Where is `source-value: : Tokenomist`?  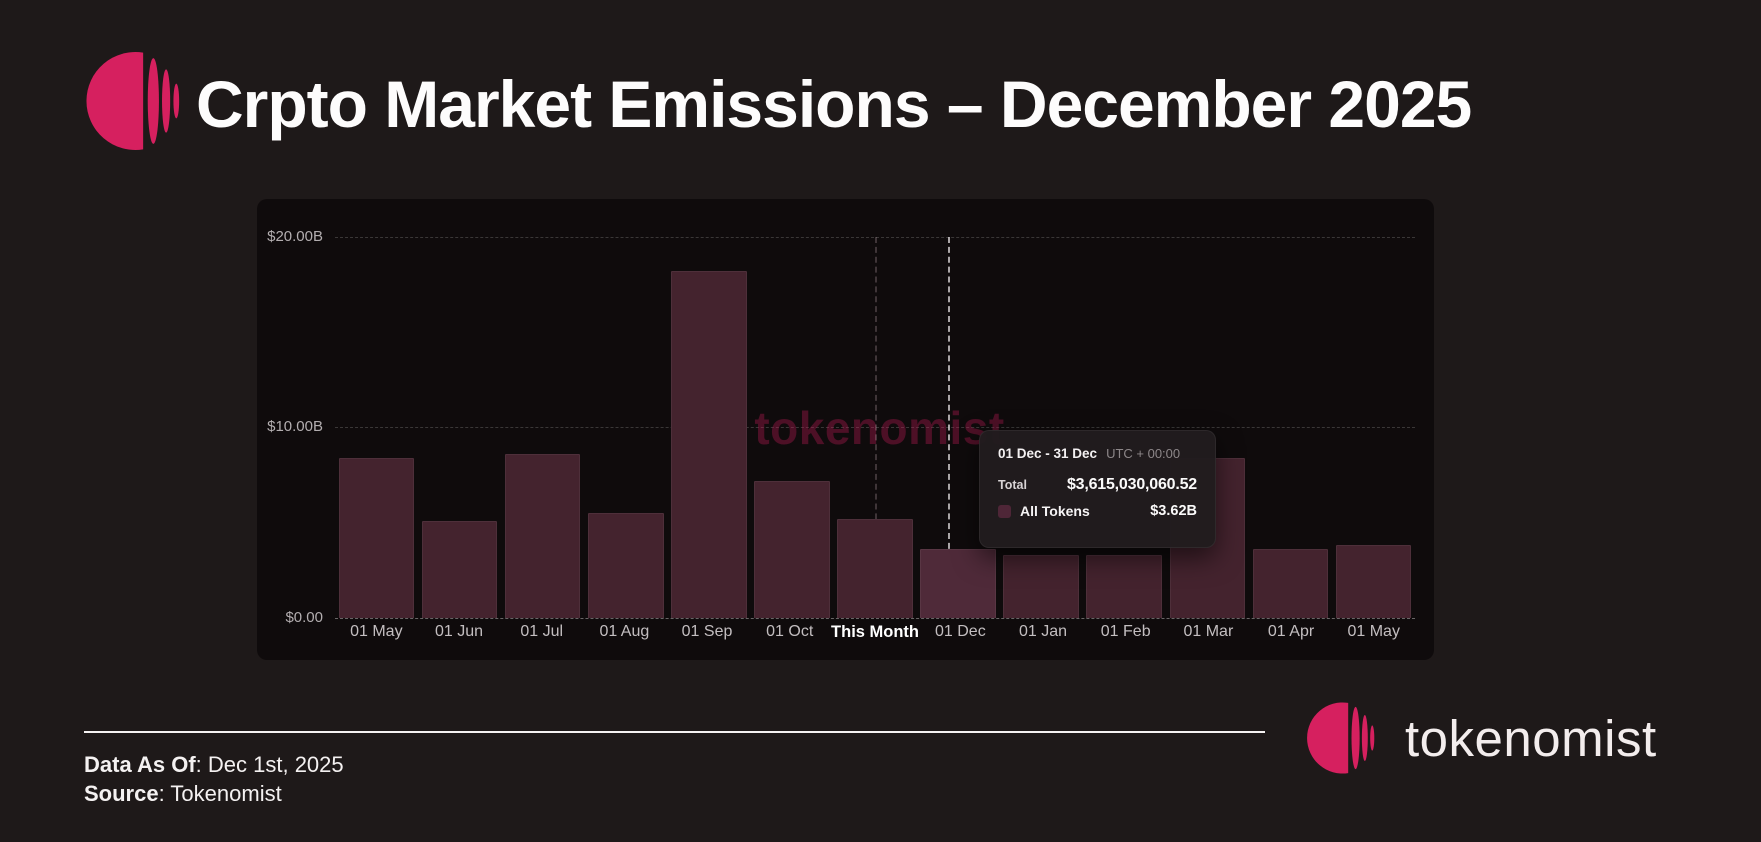 source-value: : Tokenomist is located at coordinates (220, 793).